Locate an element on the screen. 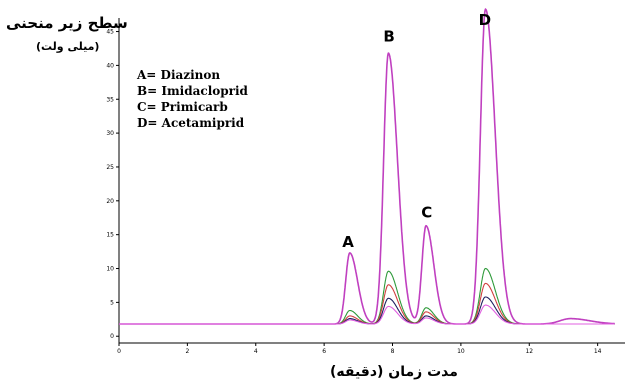 The width and height of the screenshot is (634, 388). y-tick-label: 45 is located at coordinates (110, 32).